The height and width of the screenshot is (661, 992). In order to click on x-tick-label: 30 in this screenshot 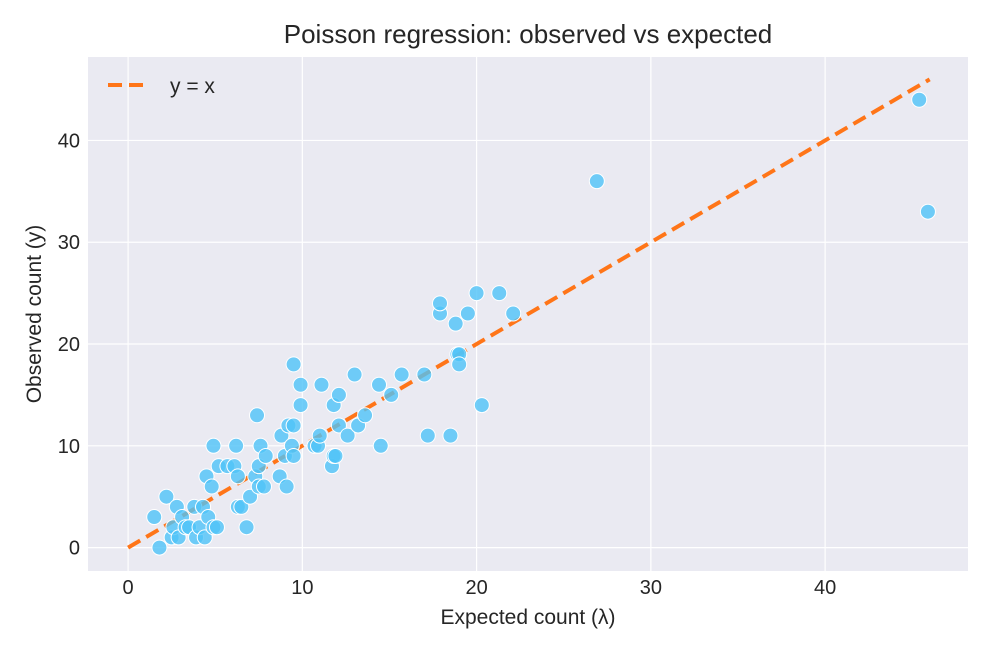, I will do `click(651, 588)`.